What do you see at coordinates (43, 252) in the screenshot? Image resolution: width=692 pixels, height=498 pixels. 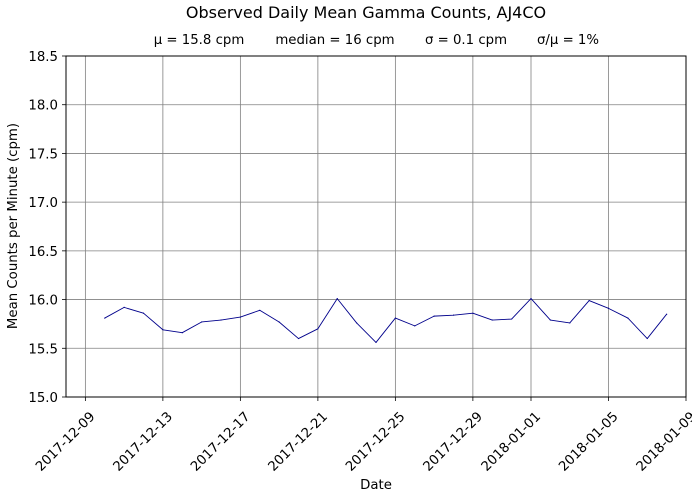 I see `y-tick-label: 16.5` at bounding box center [43, 252].